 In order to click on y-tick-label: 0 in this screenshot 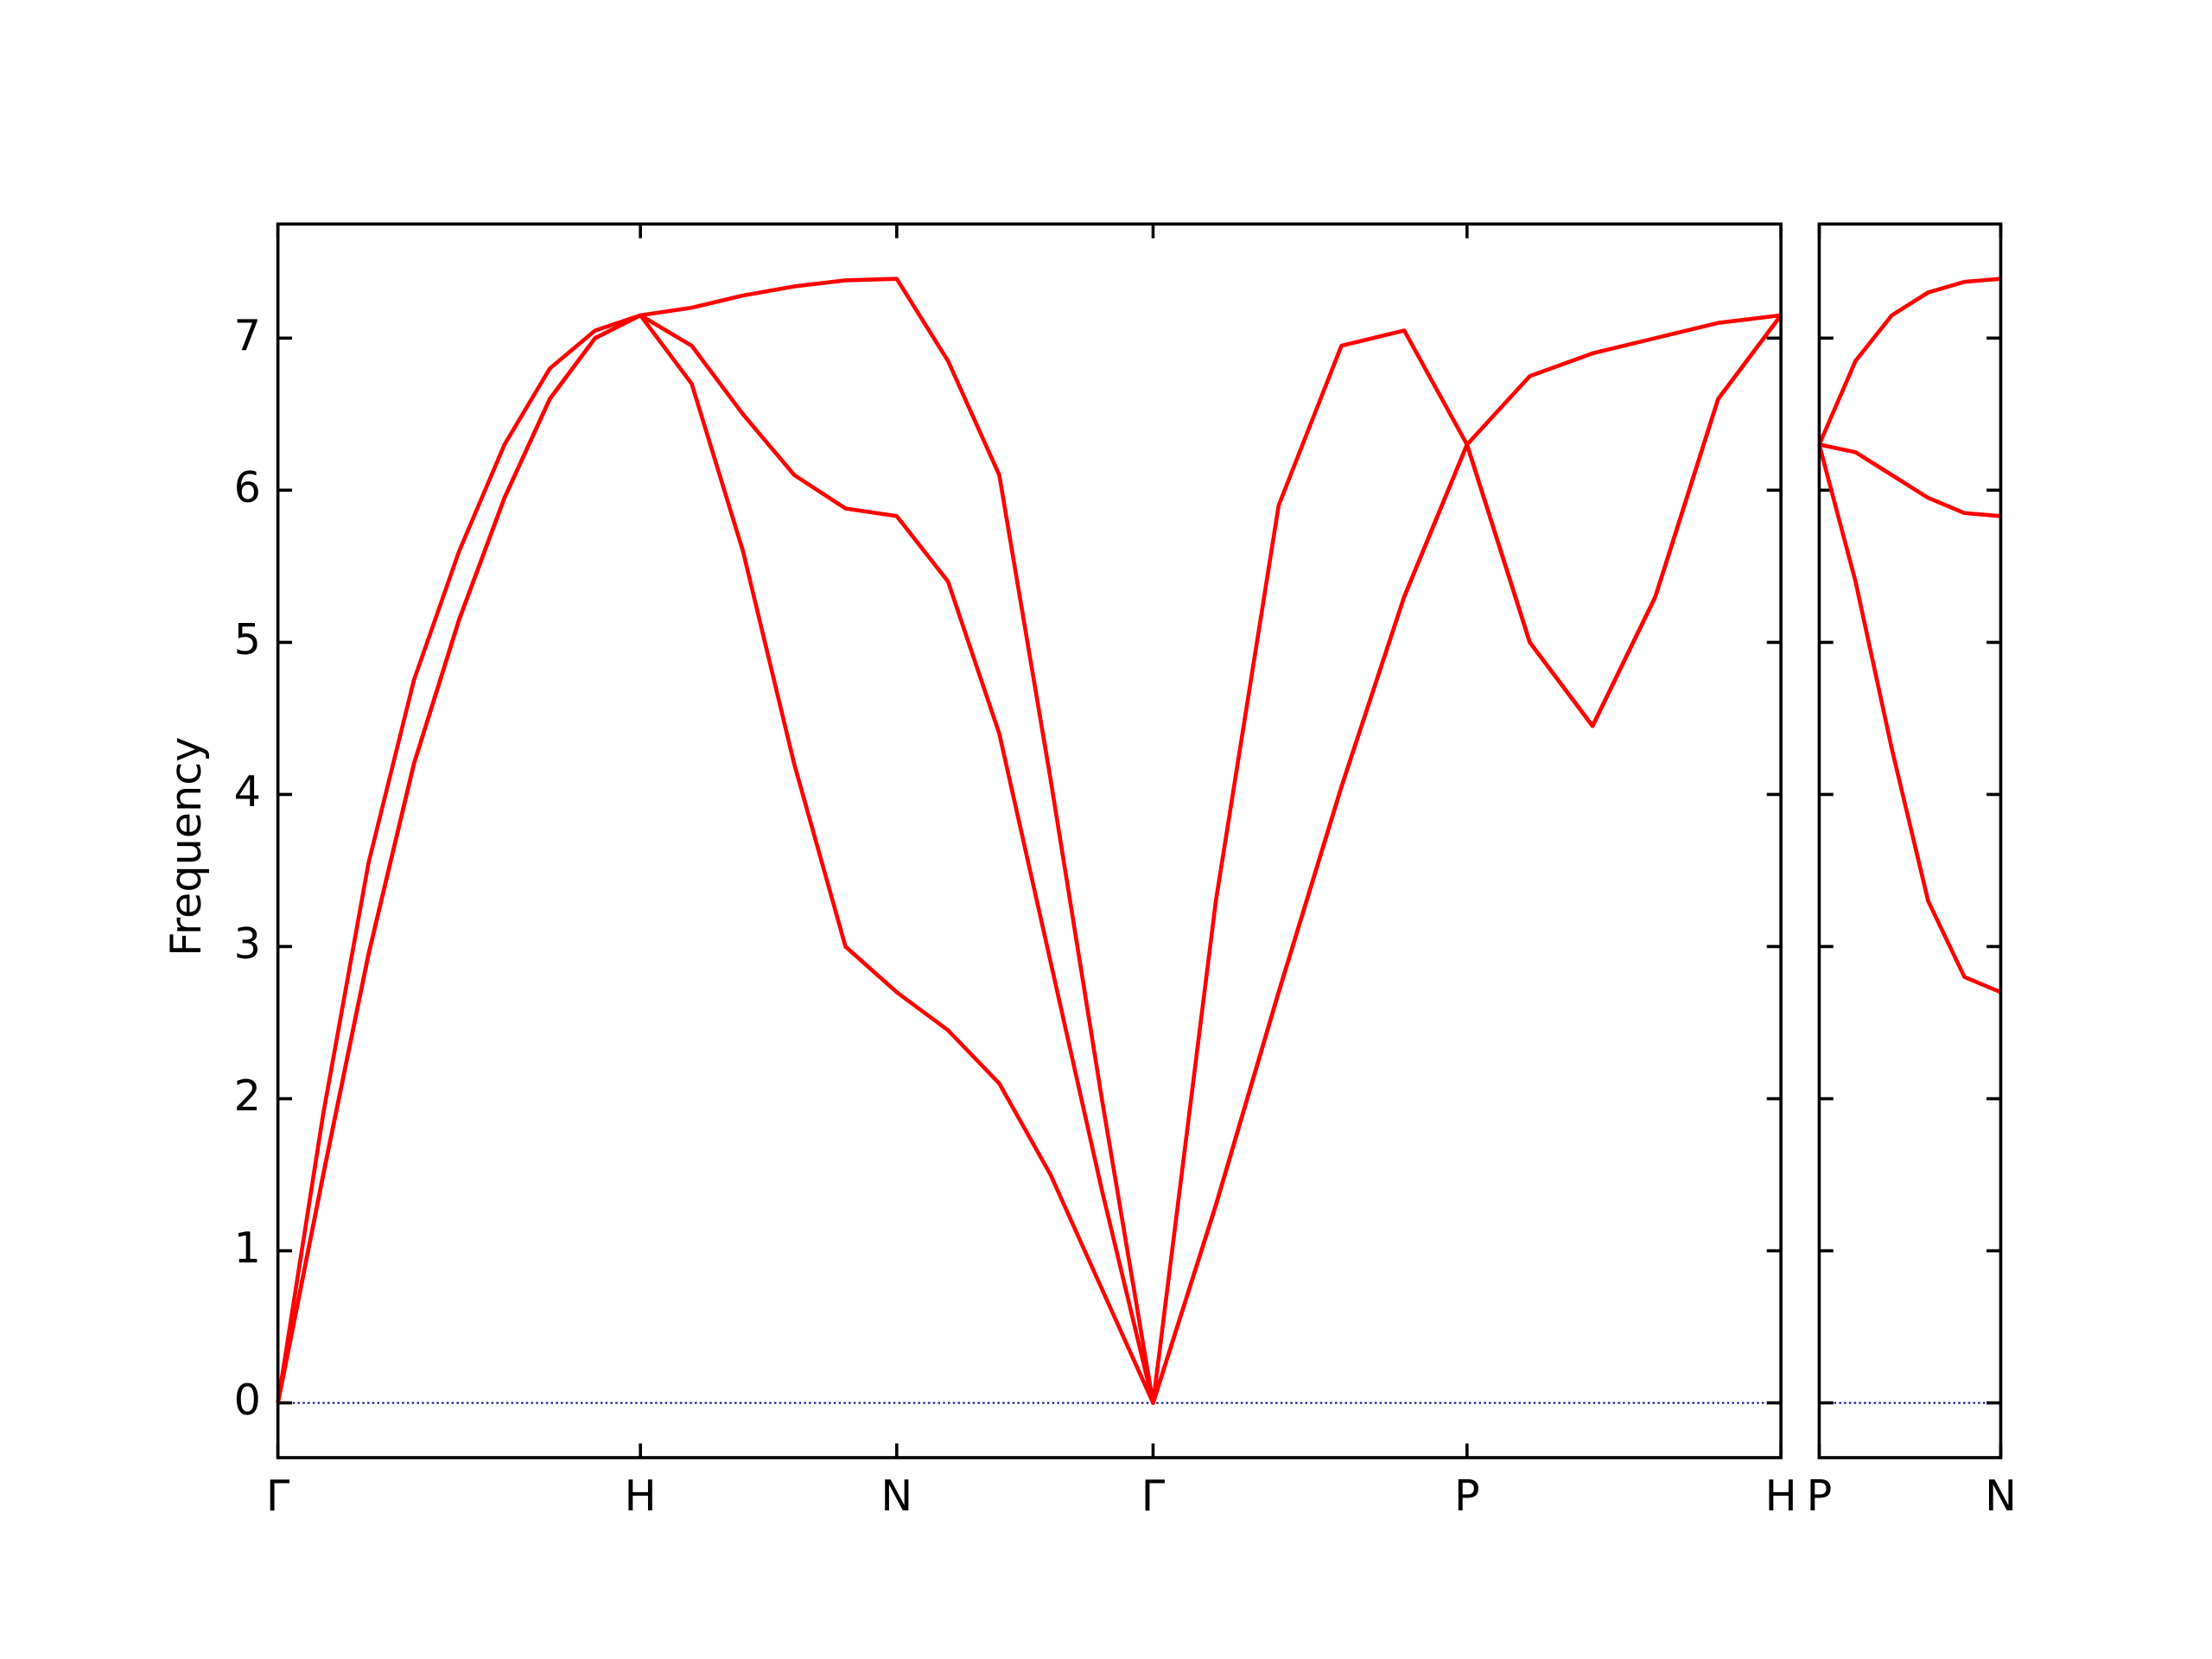, I will do `click(247, 1400)`.